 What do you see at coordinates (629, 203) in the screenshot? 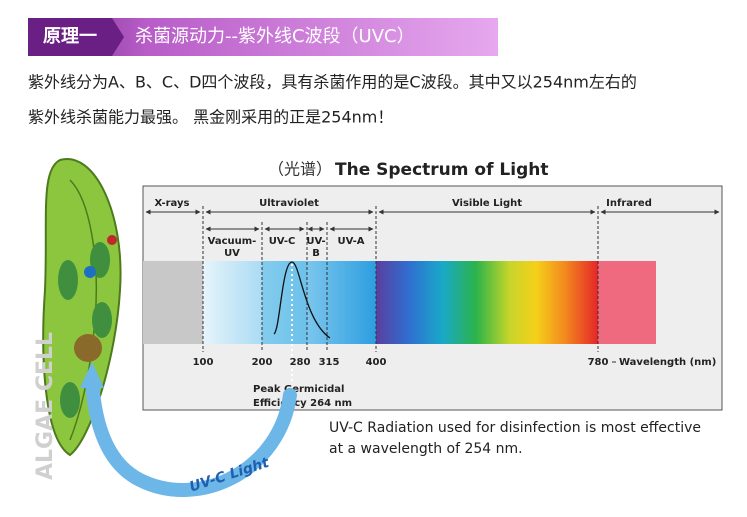
I see `band-label: Infrared` at bounding box center [629, 203].